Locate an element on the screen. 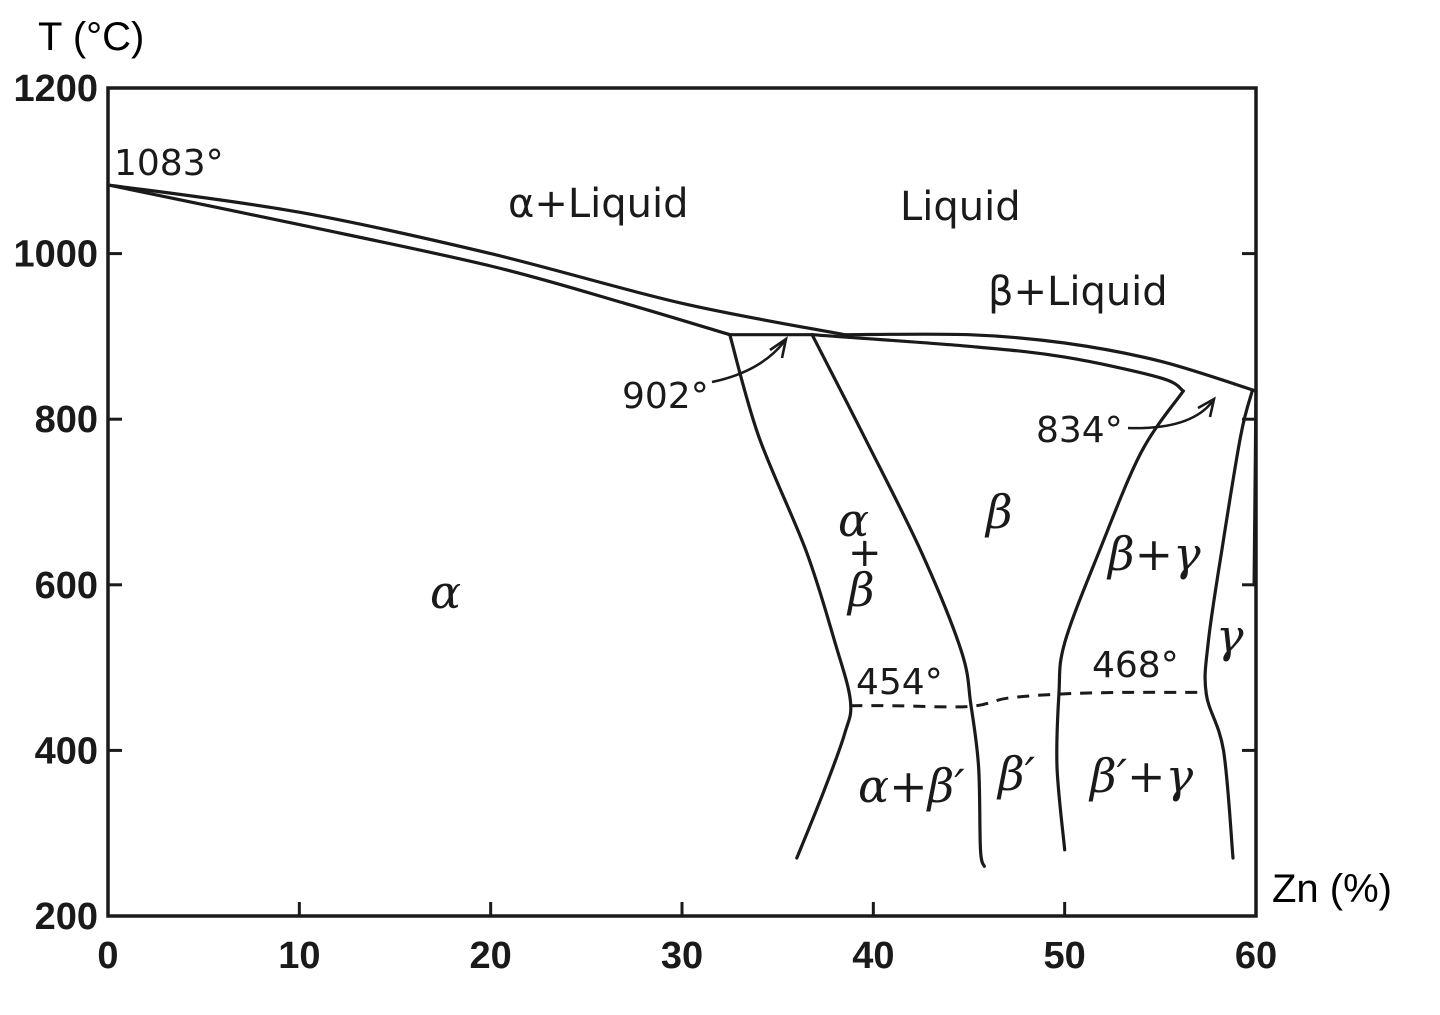 This screenshot has height=1015, width=1440. boundary-liquidus-alpha is located at coordinates (476, 260).